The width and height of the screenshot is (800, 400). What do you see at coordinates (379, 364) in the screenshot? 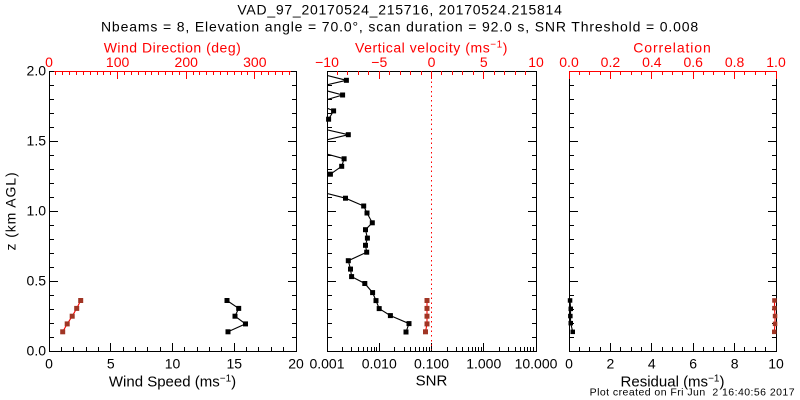
I see `svg-text: 0.010` at bounding box center [379, 364].